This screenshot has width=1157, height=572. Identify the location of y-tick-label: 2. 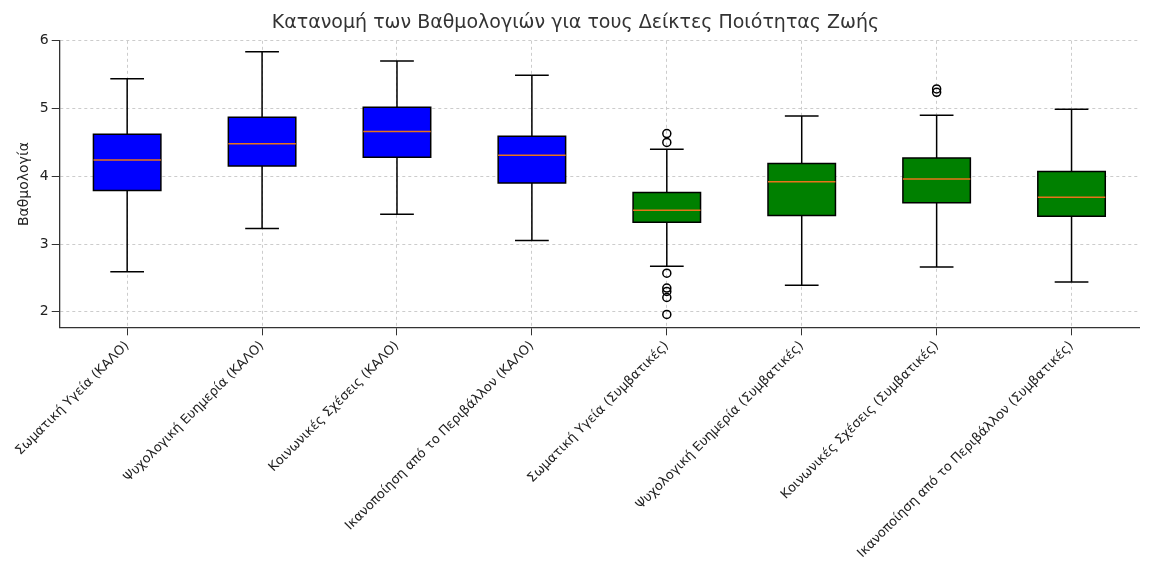
(44, 310).